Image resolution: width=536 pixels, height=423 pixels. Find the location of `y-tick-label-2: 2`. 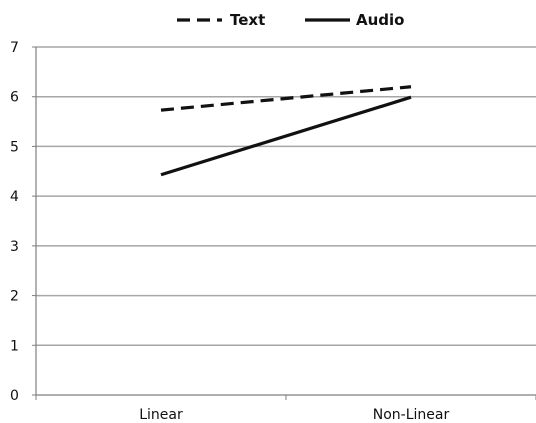

y-tick-label-2: 2 is located at coordinates (14, 297).